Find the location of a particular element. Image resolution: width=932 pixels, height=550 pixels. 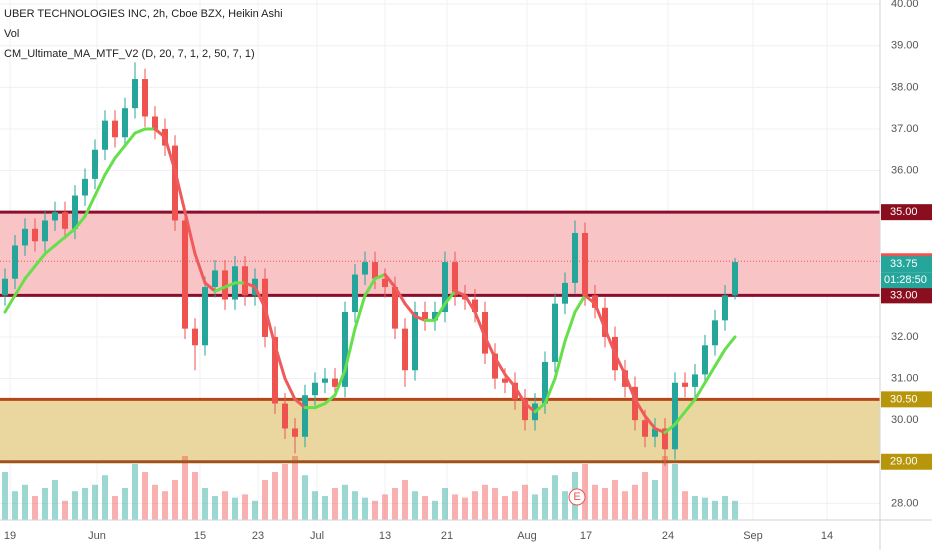

zone is located at coordinates (440, 430).